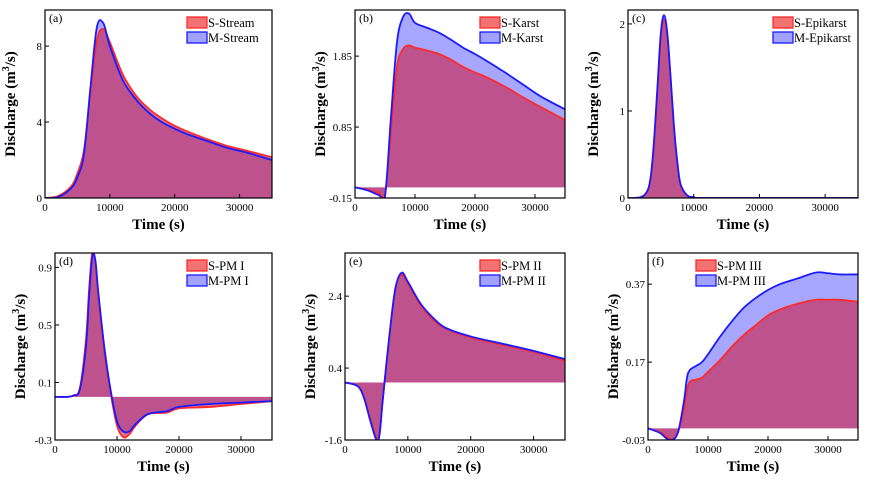 This screenshot has width=870, height=486. I want to click on line-m-karst, so click(460, 105).